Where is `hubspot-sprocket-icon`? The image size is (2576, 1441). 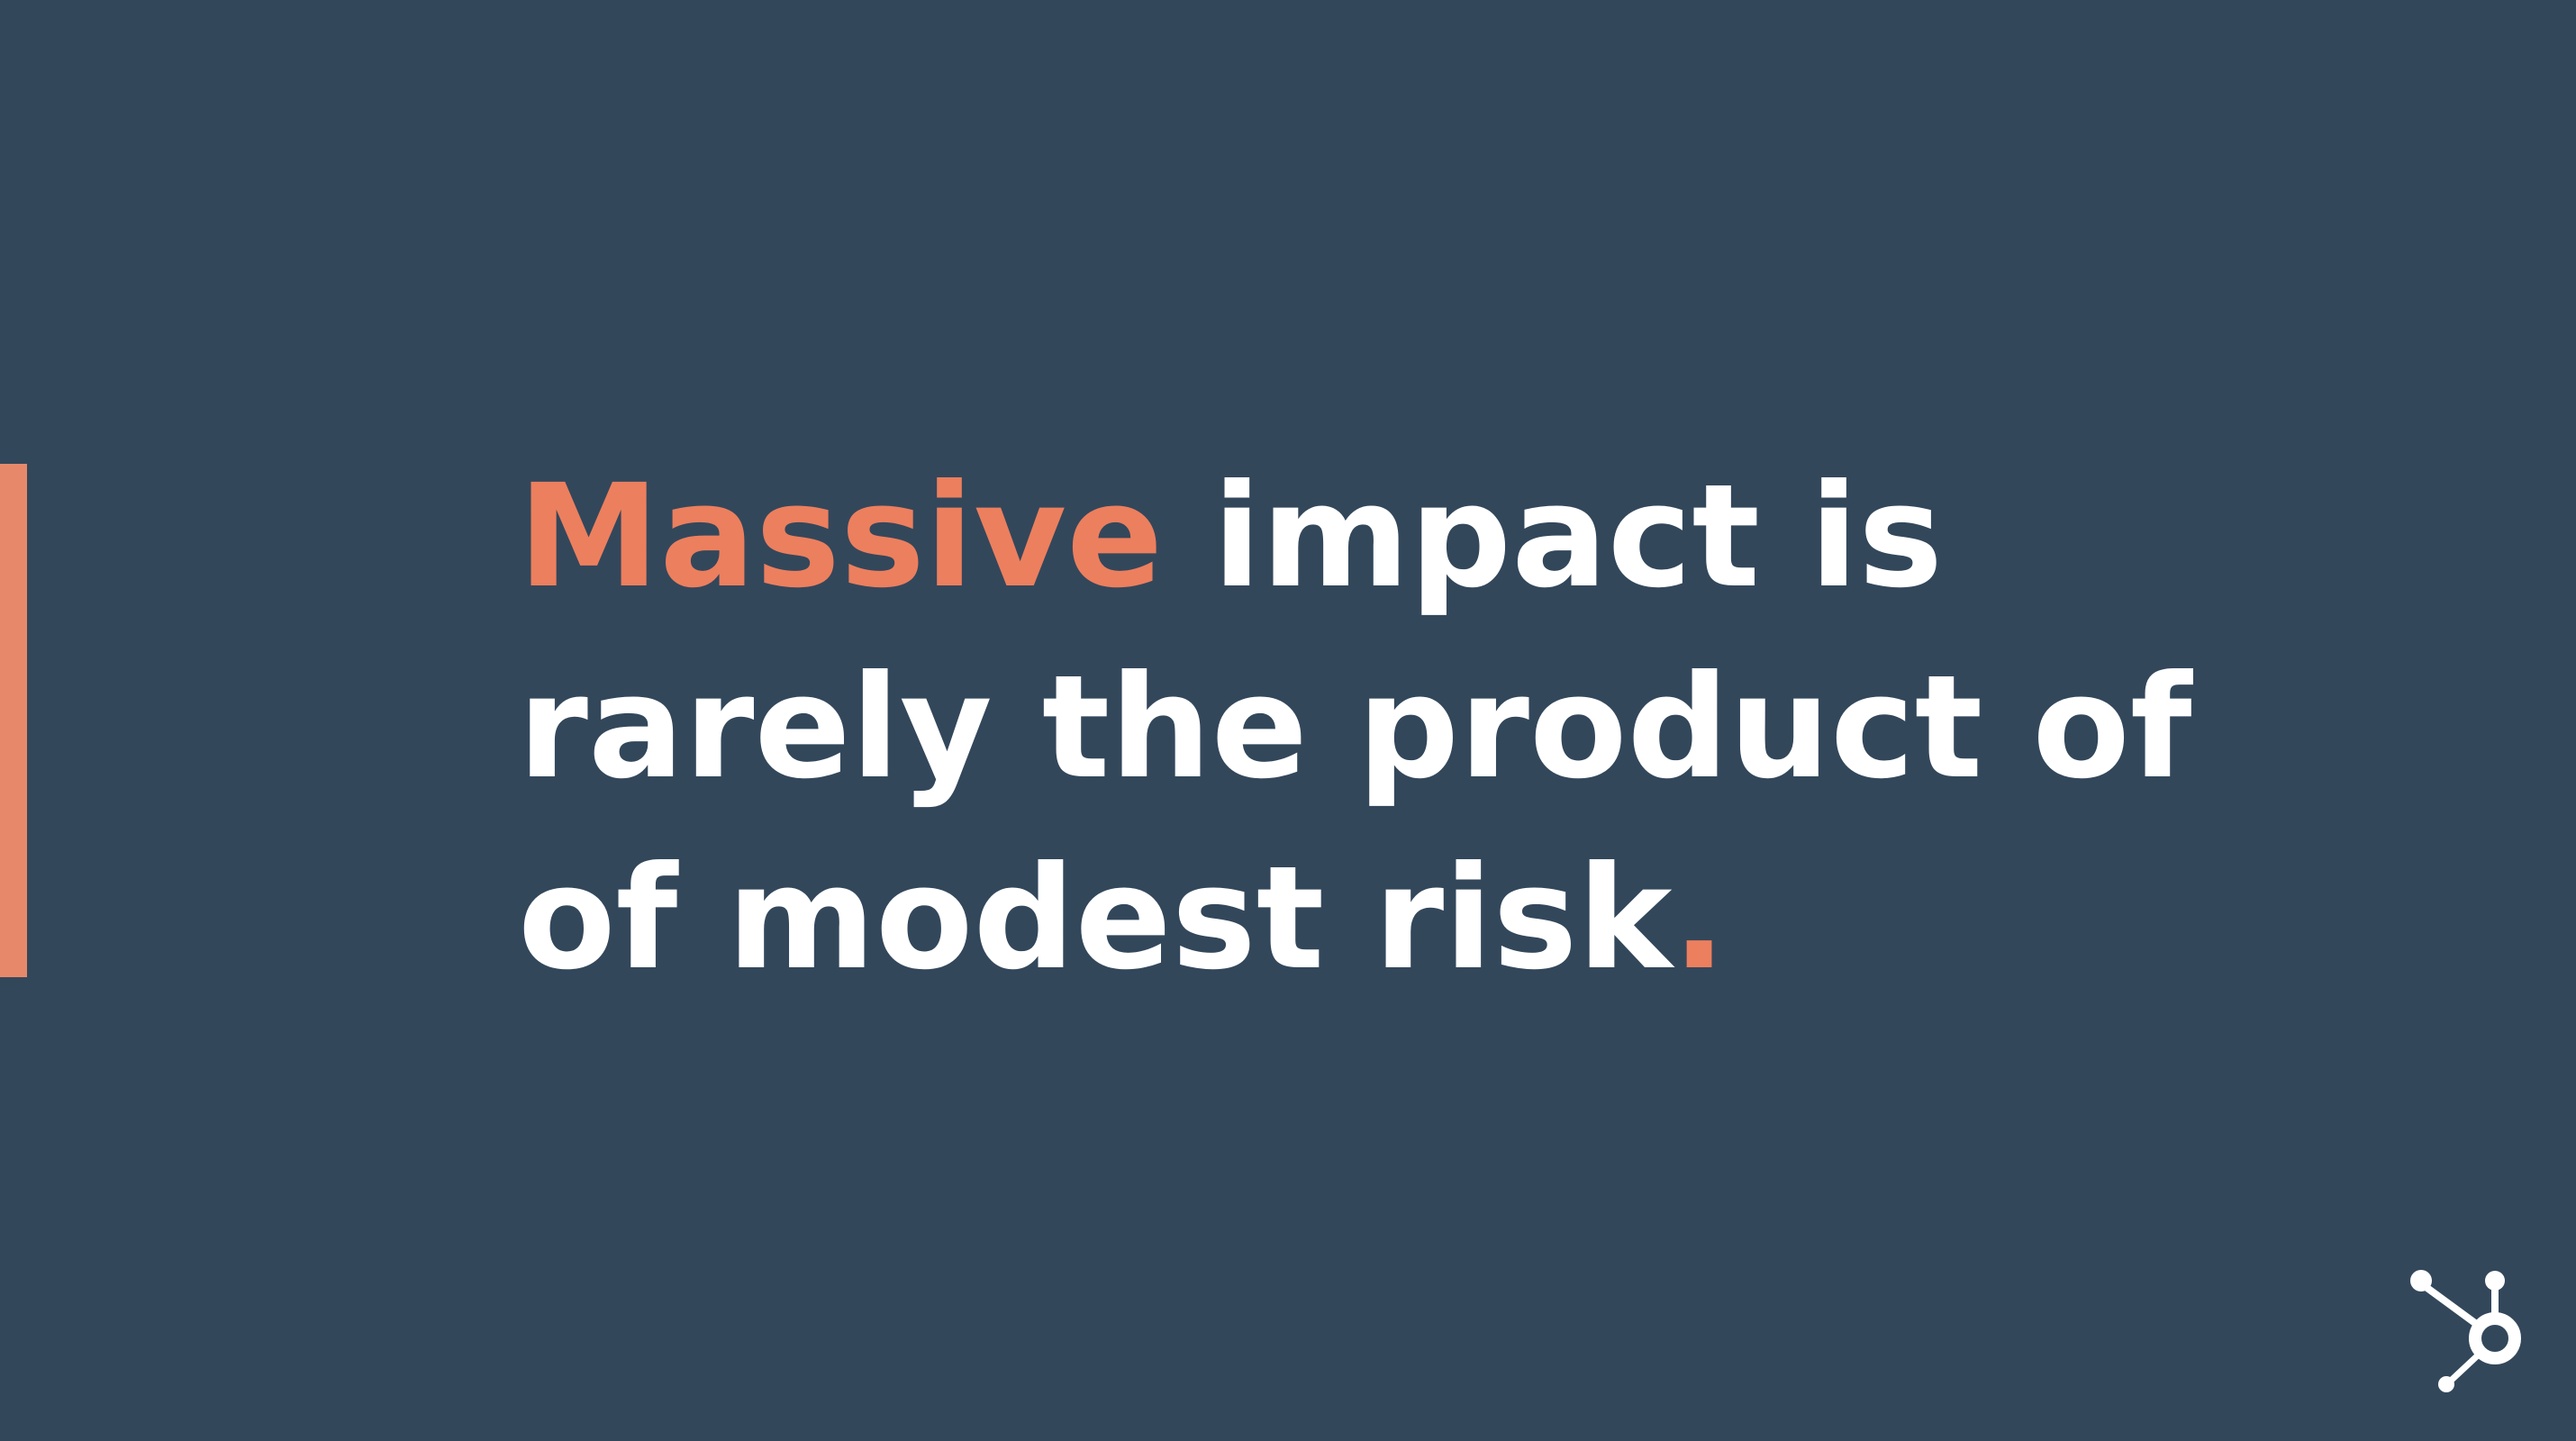
hubspot-sprocket-icon is located at coordinates (2465, 1331).